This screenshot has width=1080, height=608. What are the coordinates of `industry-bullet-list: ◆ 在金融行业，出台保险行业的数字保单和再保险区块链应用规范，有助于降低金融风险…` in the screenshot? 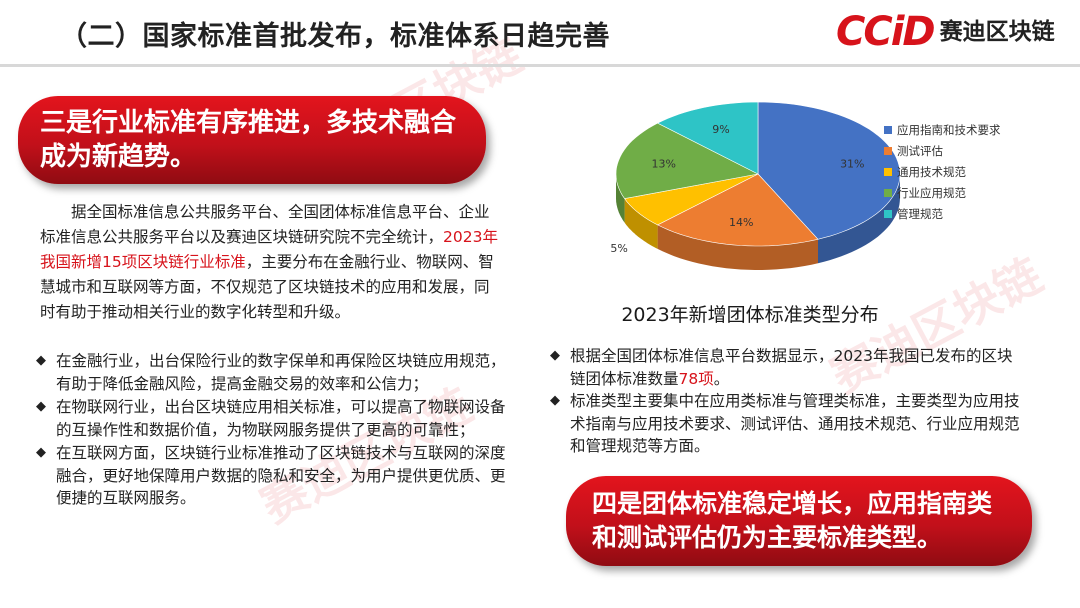 It's located at (271, 430).